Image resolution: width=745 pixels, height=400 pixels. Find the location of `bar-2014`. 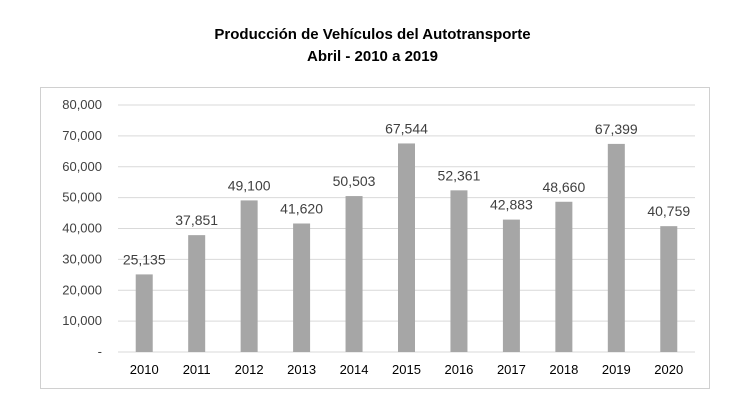

bar-2014 is located at coordinates (354, 274).